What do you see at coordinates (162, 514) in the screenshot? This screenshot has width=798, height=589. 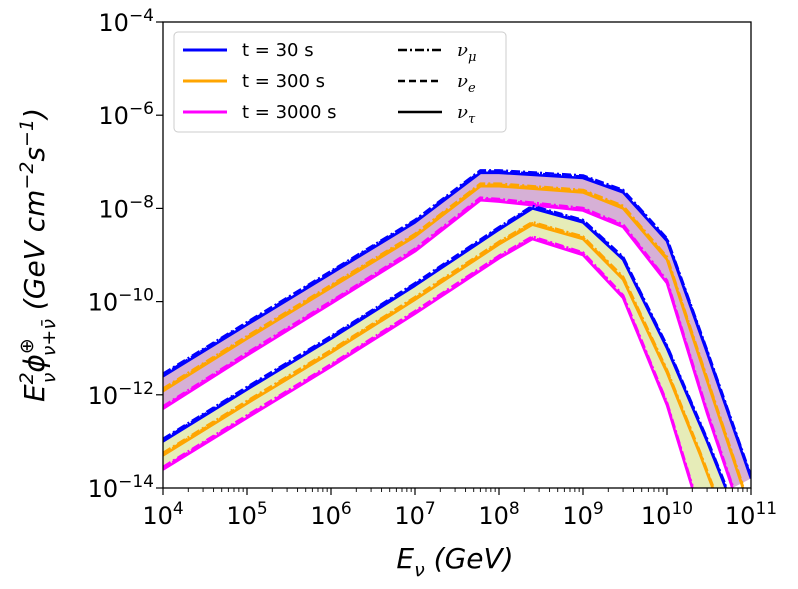 I see `x-tick-label: 104` at bounding box center [162, 514].